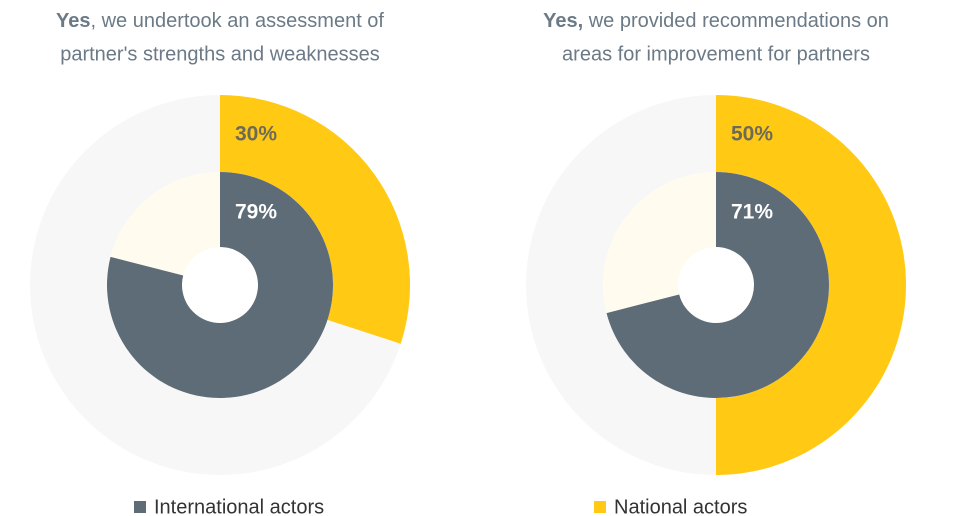  Describe the element at coordinates (256, 134) in the screenshot. I see `data-label: 30%` at that location.